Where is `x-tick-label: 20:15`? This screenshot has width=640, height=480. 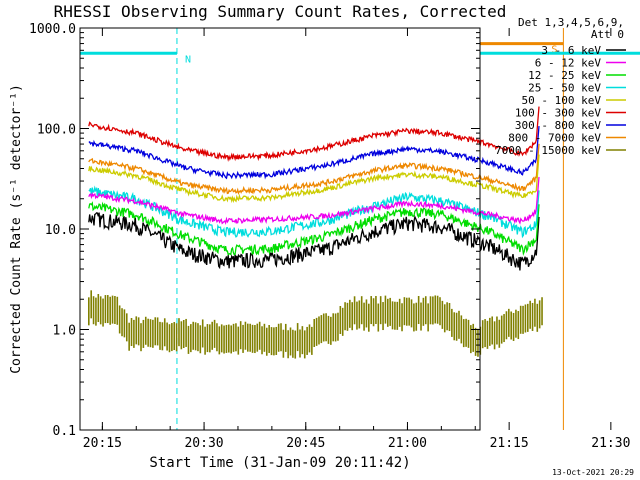 x-tick-label: 20:15 is located at coordinates (102, 443).